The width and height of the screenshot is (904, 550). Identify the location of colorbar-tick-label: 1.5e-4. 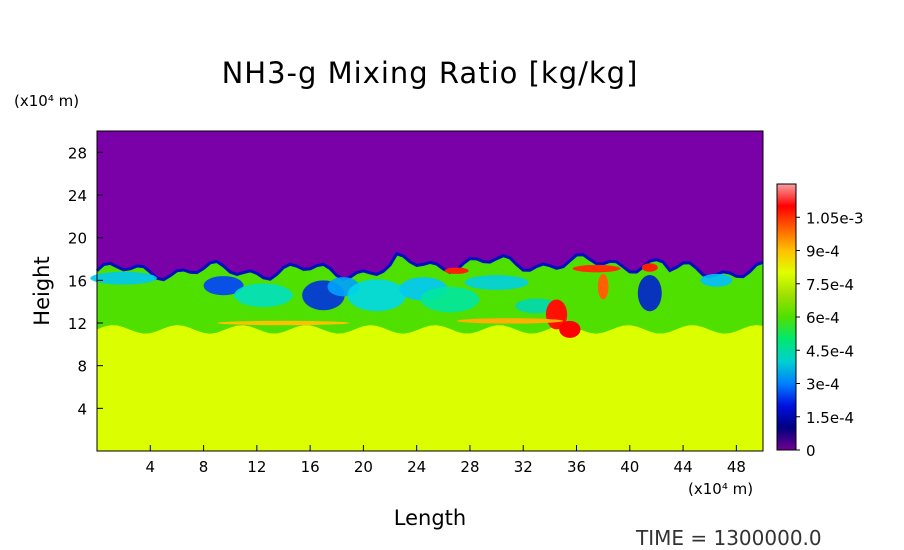
(830, 418).